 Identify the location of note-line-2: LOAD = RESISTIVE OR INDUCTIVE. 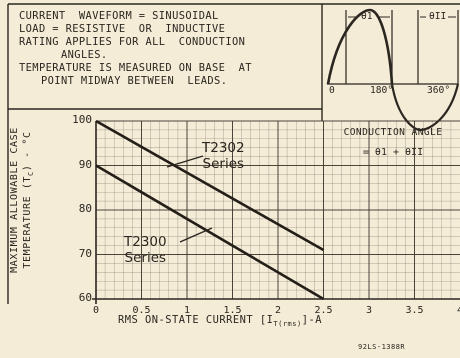
(122, 29).